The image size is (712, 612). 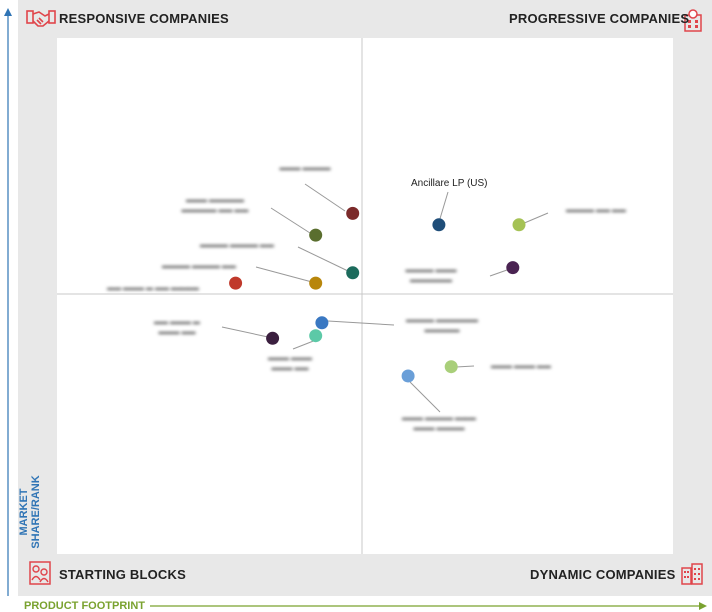 I want to click on quadrant-starting-label: STARTING BLOCKS, so click(x=122, y=574).